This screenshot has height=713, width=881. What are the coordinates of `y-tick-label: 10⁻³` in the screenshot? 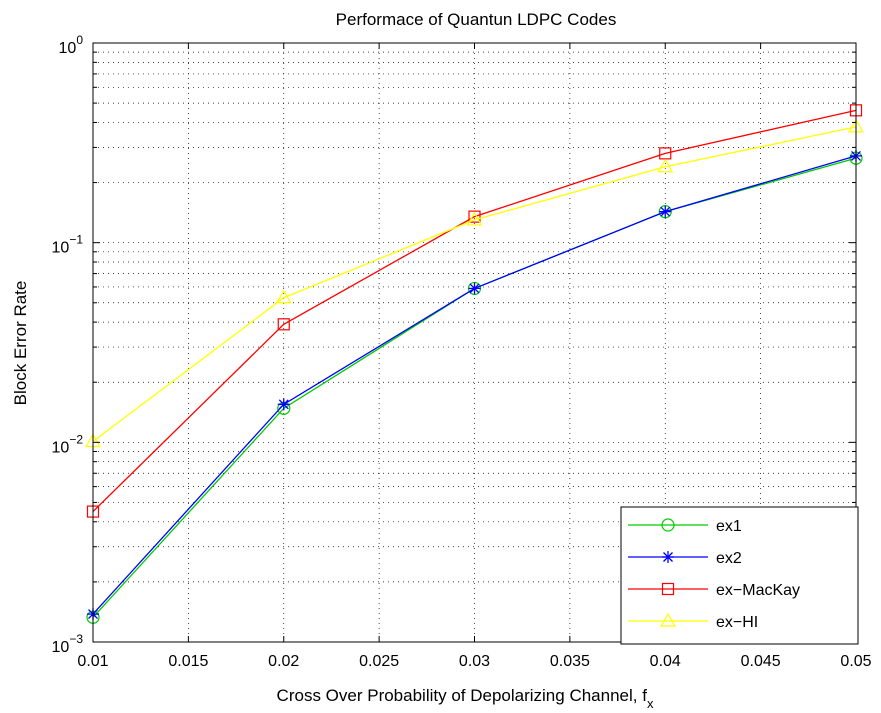 It's located at (68, 644).